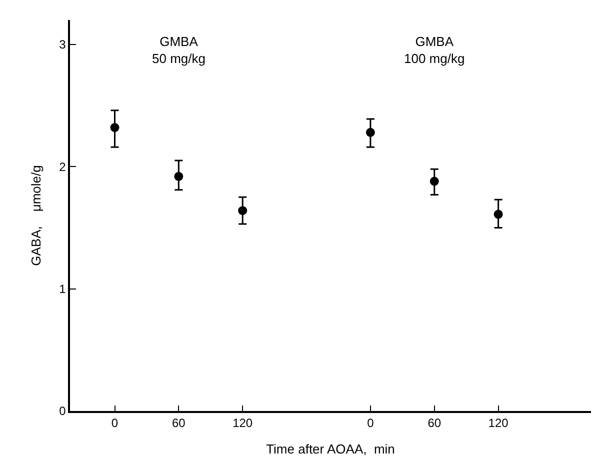 The height and width of the screenshot is (471, 616). What do you see at coordinates (179, 50) in the screenshot?
I see `annotation: GMBA 50 mg/kg` at bounding box center [179, 50].